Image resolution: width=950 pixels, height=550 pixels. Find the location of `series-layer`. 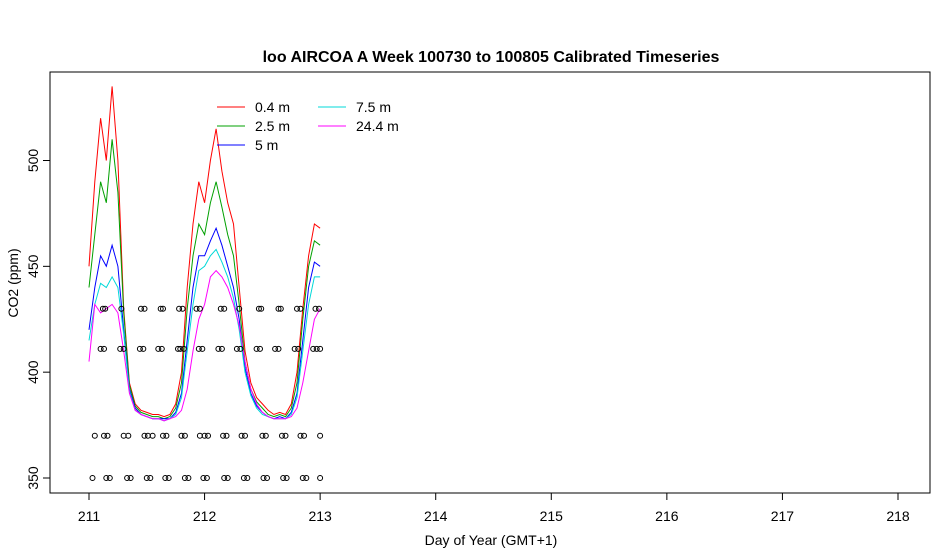

series-layer is located at coordinates (204, 254).